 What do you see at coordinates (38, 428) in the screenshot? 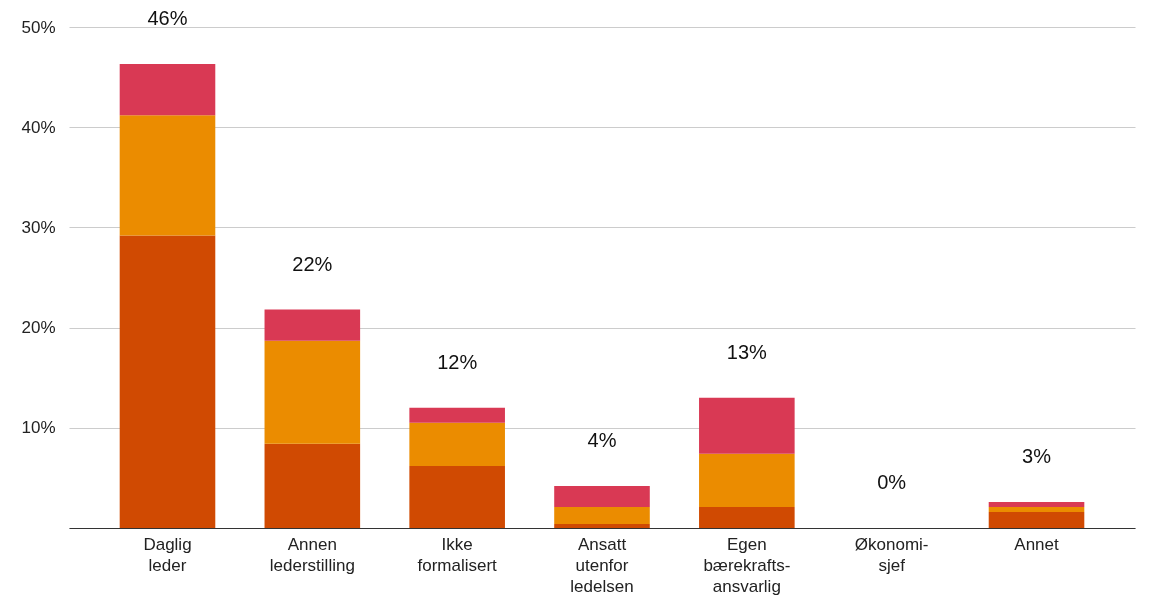
I see `y-tick-label: 10%` at bounding box center [38, 428].